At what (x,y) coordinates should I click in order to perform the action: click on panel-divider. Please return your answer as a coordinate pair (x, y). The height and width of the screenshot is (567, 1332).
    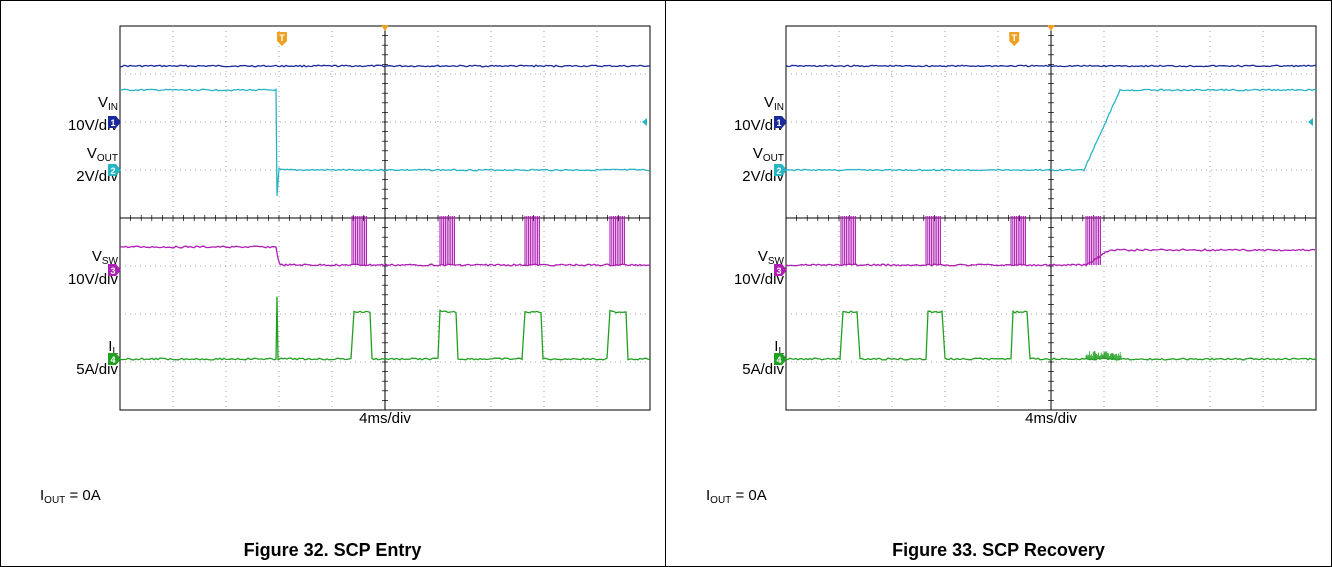
    Looking at the image, I should click on (665, 283).